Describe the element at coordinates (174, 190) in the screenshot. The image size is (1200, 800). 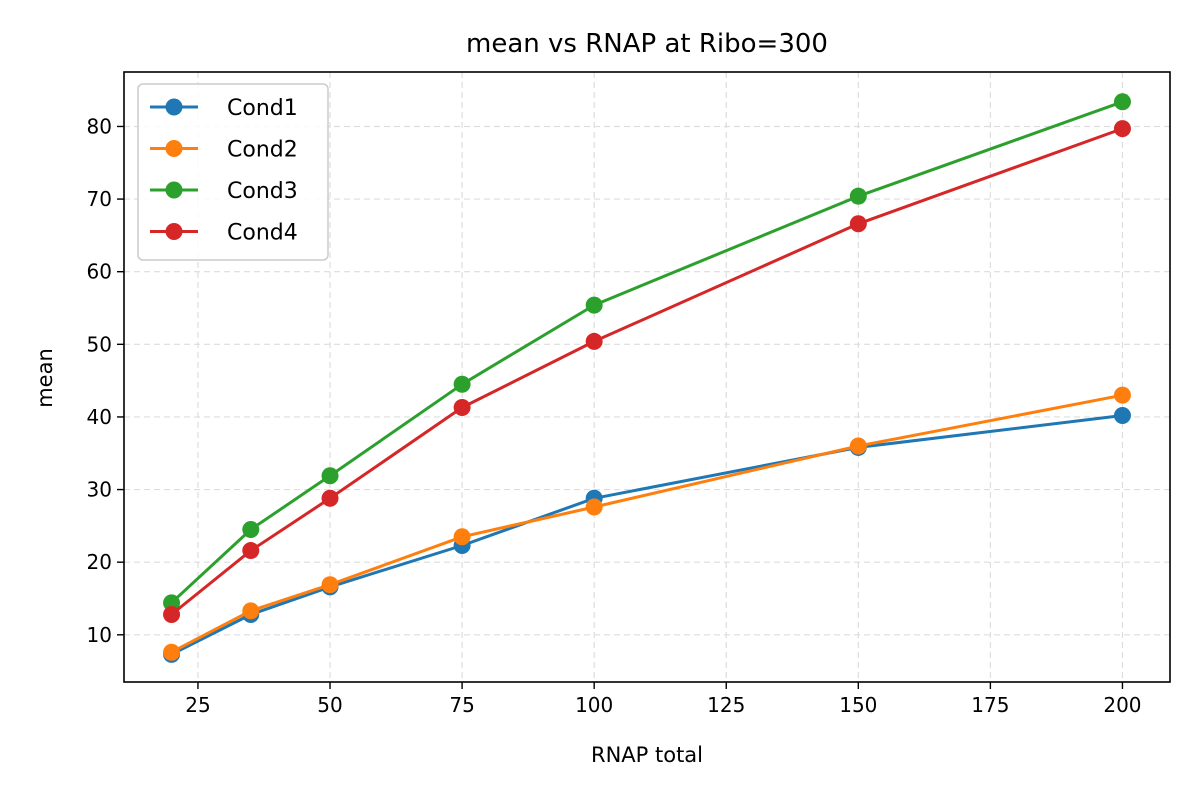
I see `legend-marker-cond3` at that location.